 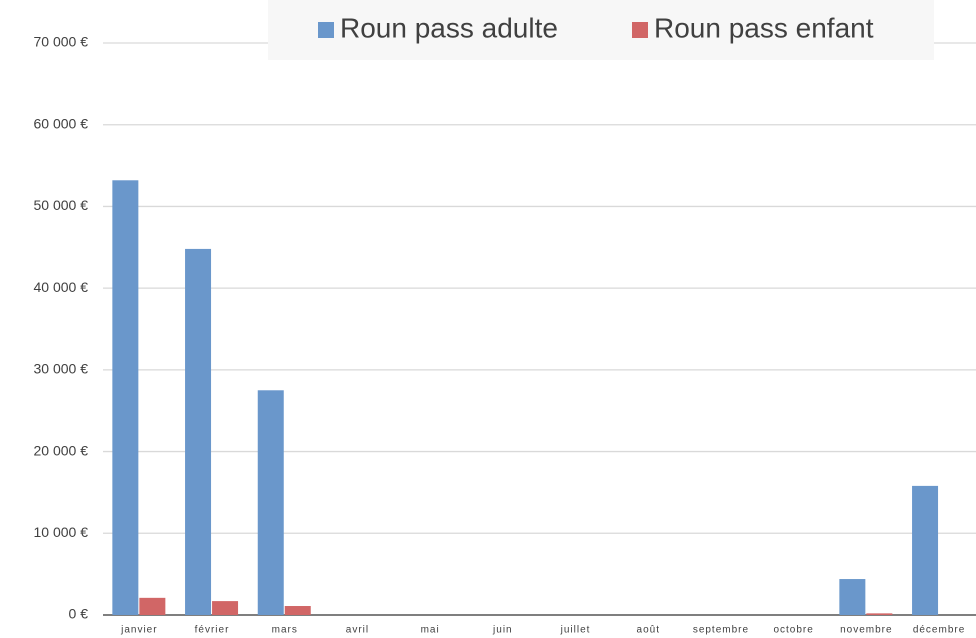 What do you see at coordinates (764, 27) in the screenshot?
I see `legend-label: Roun pass enfant` at bounding box center [764, 27].